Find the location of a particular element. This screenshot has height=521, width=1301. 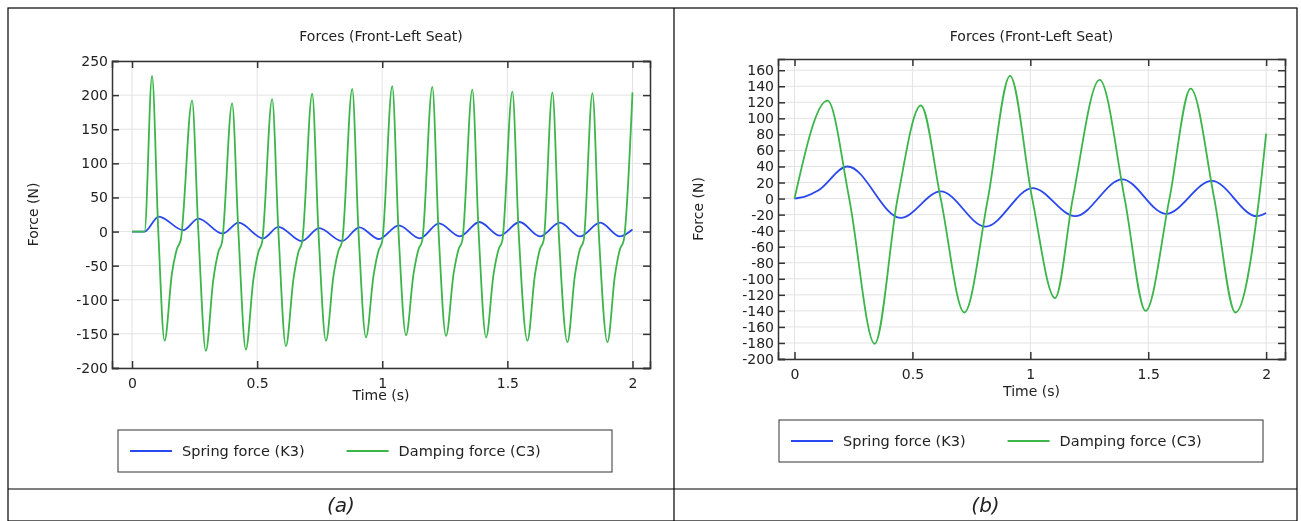

y-tick-label: -40 is located at coordinates (762, 230).